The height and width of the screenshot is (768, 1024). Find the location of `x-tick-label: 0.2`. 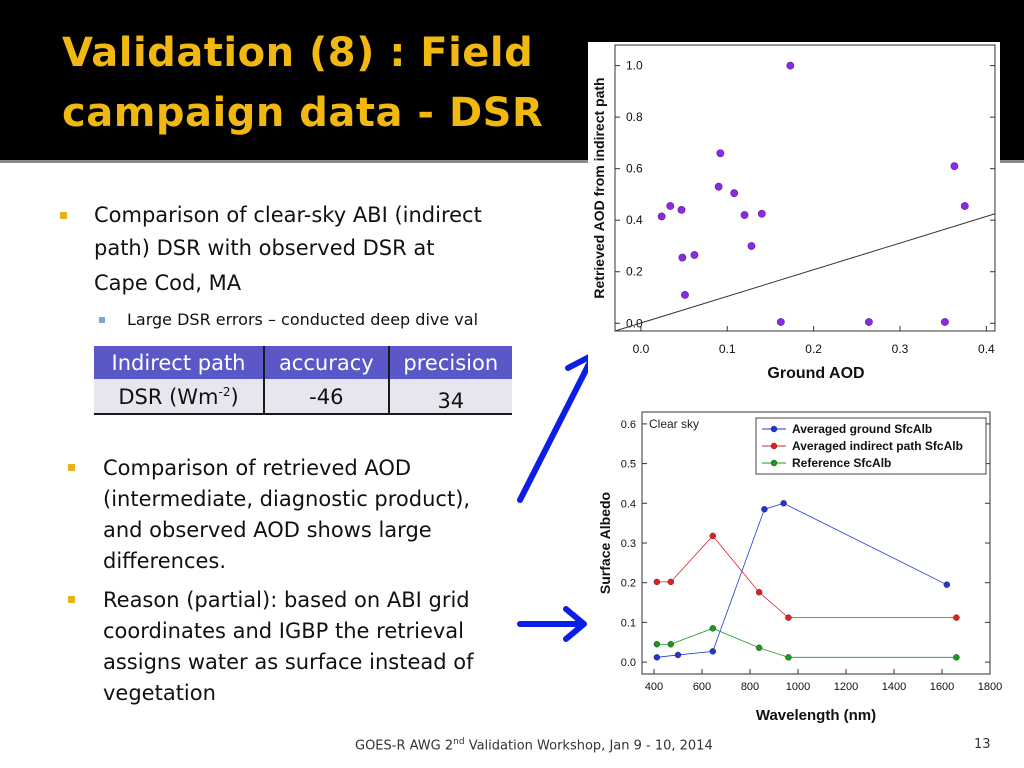

x-tick-label: 0.2 is located at coordinates (813, 349).